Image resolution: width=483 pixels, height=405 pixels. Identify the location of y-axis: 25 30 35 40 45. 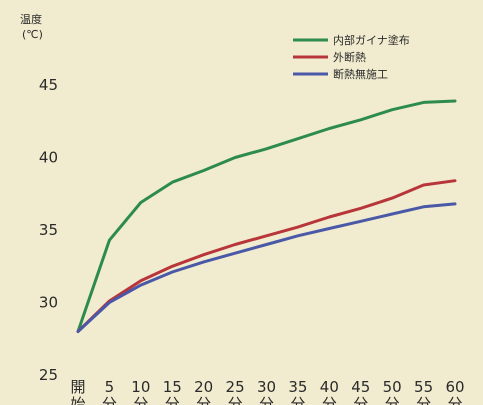
(48, 230).